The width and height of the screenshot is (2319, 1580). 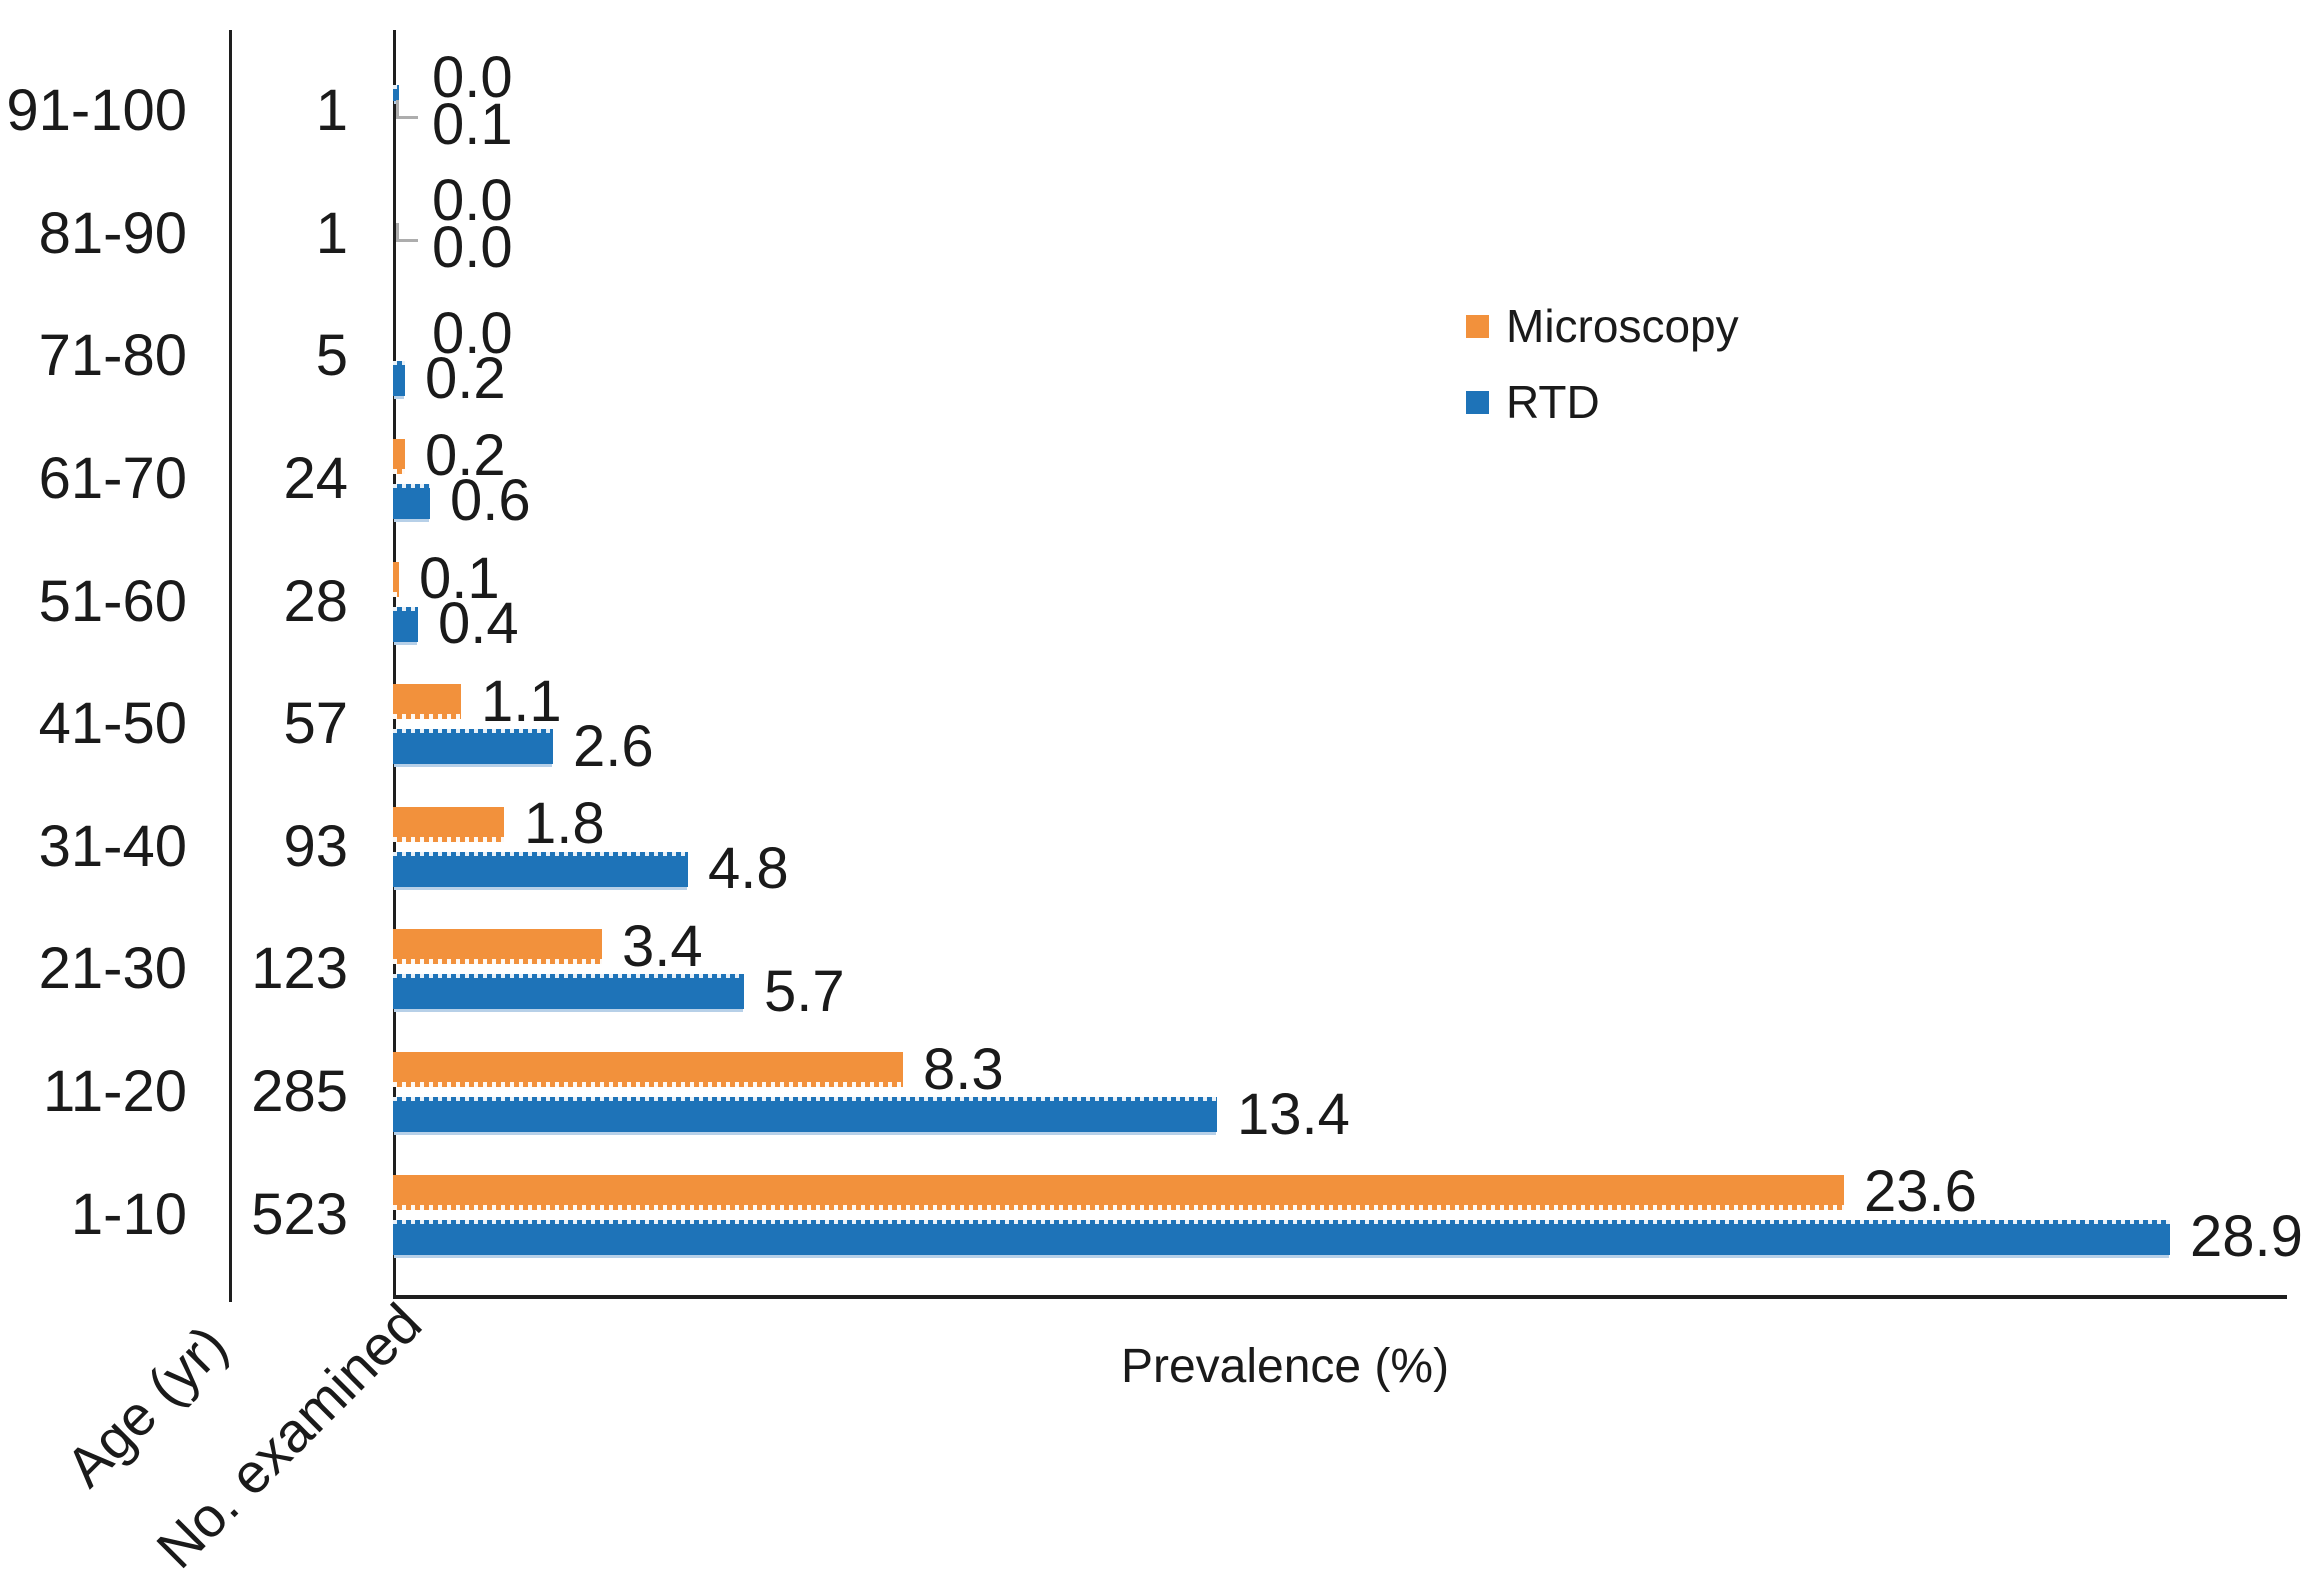 I want to click on category-label: 41-50, so click(x=112, y=724).